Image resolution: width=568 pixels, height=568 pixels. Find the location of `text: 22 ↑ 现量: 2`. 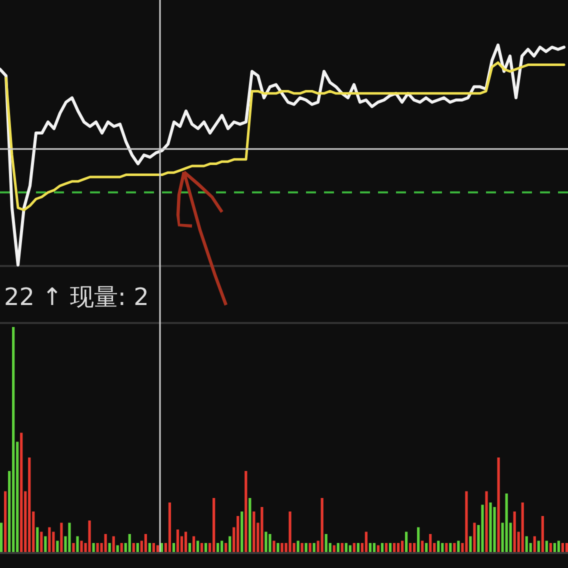

text: 22 ↑ 现量: 2 is located at coordinates (76, 297).